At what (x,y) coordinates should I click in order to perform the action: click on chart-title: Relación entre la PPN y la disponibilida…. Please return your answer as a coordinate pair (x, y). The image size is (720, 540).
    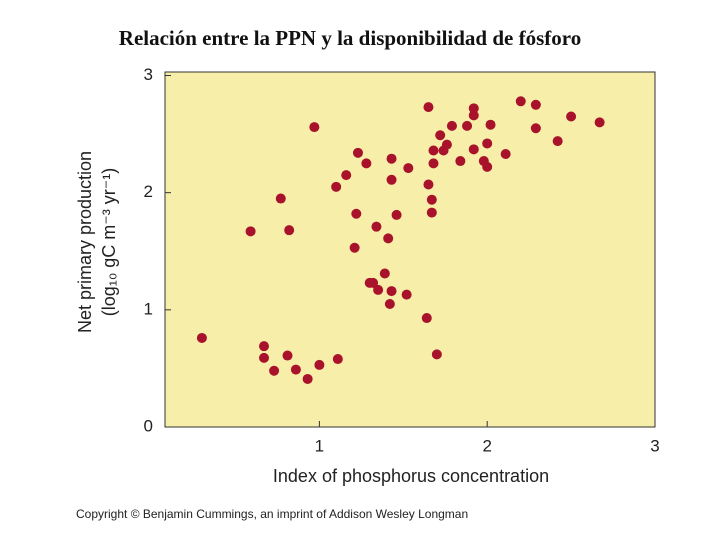
    Looking at the image, I should click on (350, 38).